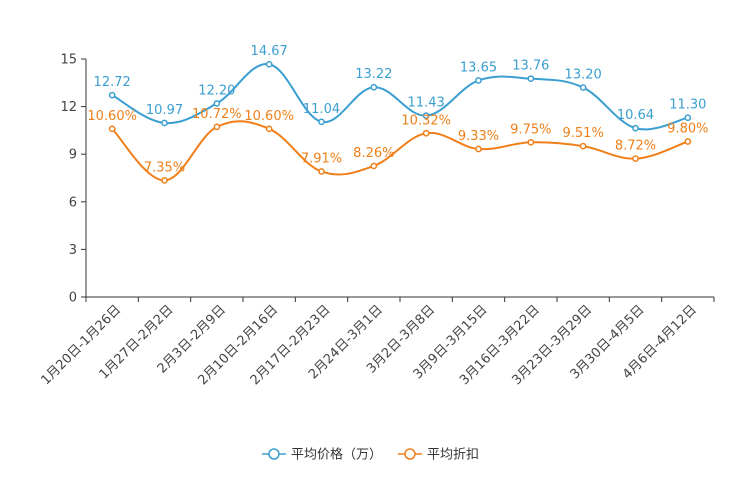 This screenshot has height=496, width=744. Describe the element at coordinates (687, 105) in the screenshot. I see `data-label: 11.30` at that location.